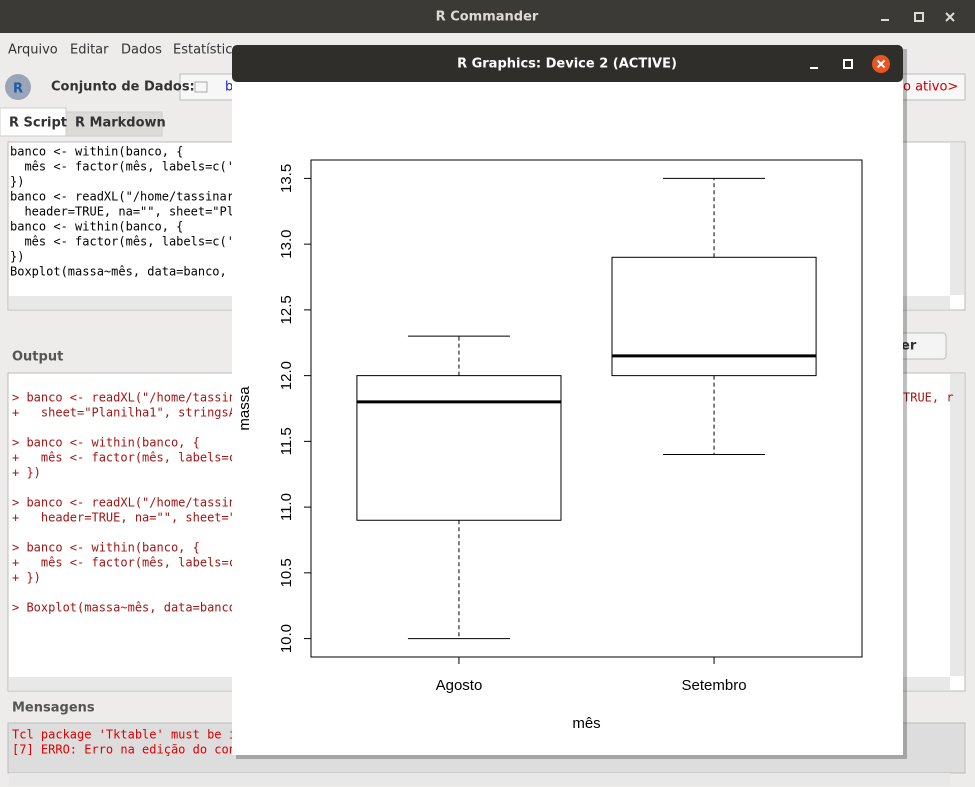 The height and width of the screenshot is (787, 975). I want to click on y-tick-label: 13.0, so click(286, 244).